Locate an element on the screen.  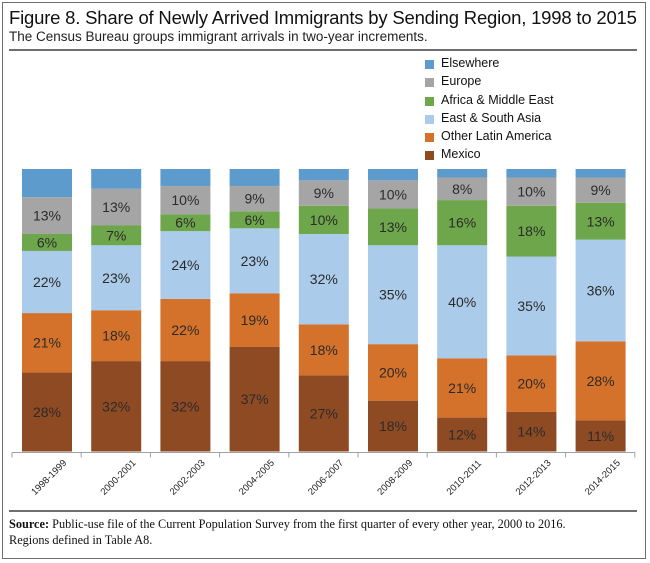
x-tick-label: 2004-2005 is located at coordinates (257, 478).